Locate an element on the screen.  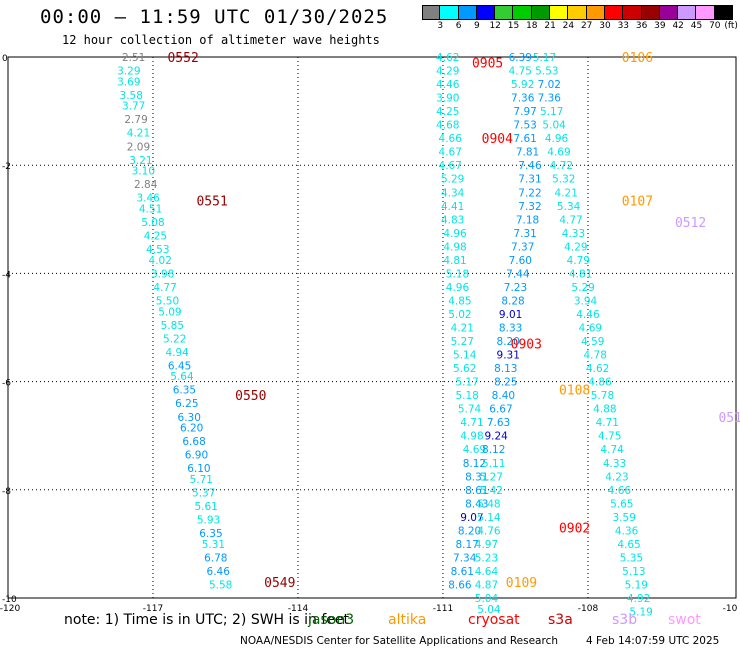
data-label-s3b: 4.21 is located at coordinates (566, 193).